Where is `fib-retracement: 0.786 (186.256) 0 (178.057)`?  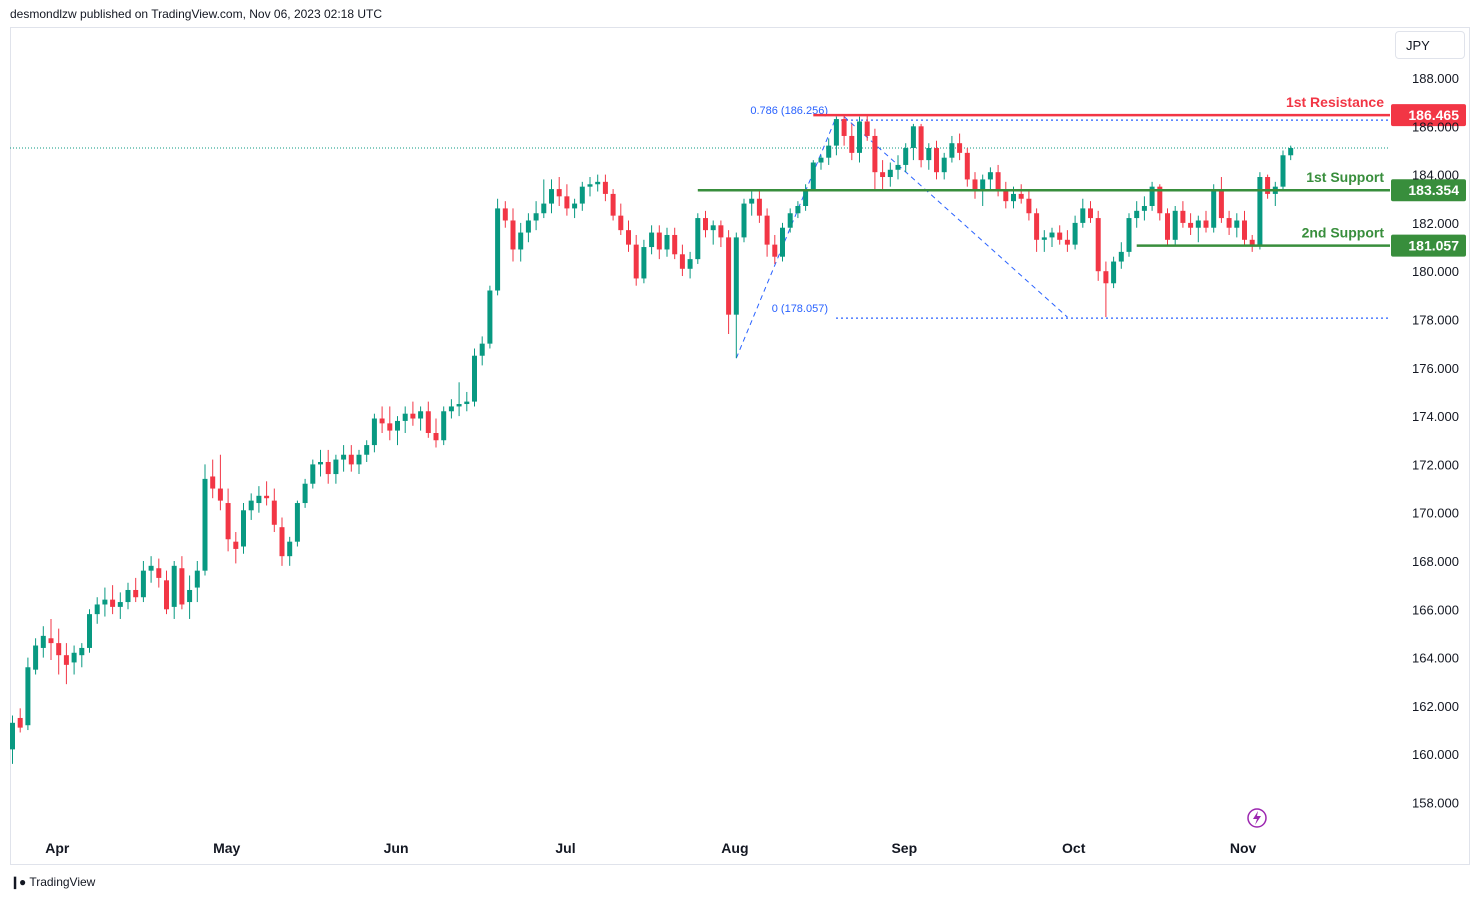
fib-retracement: 0.786 (186.256) 0 (178.057) is located at coordinates (1062, 232).